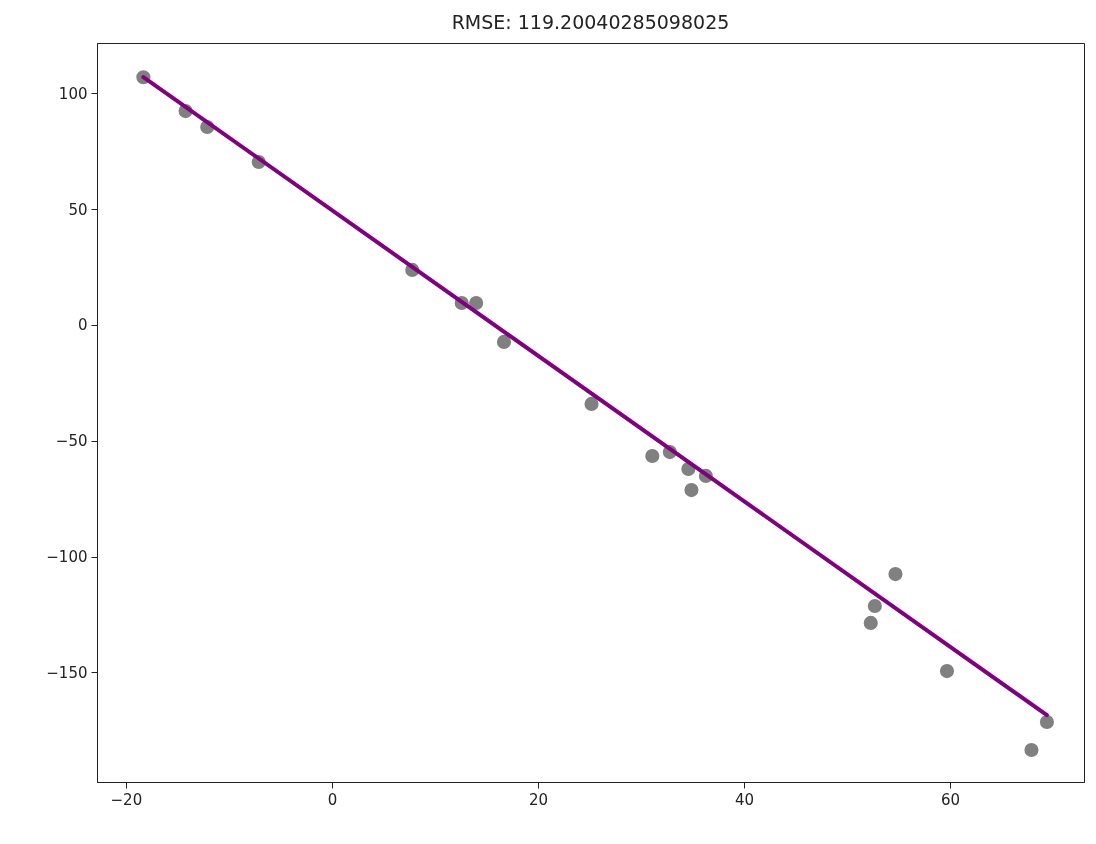 Image resolution: width=1096 pixels, height=844 pixels. I want to click on x-tick-label: 60, so click(951, 799).